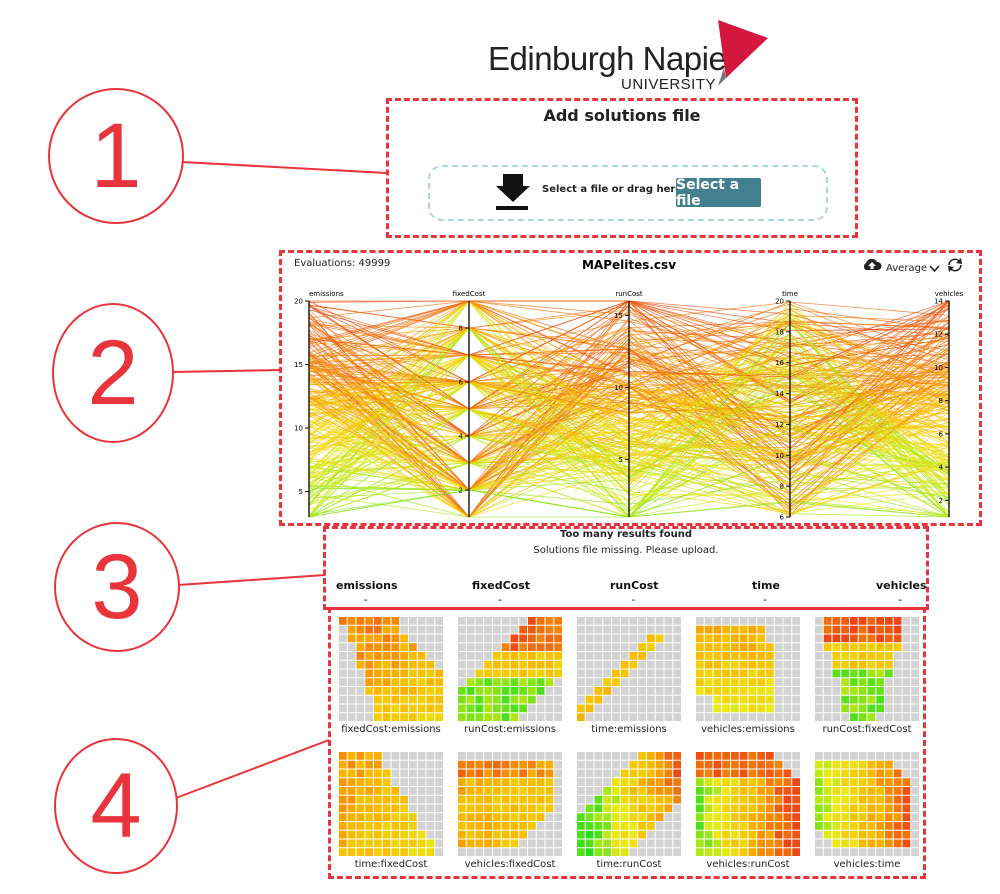 This screenshot has width=1000, height=894. What do you see at coordinates (872, 264) in the screenshot?
I see `cloud-upload-icon` at bounding box center [872, 264].